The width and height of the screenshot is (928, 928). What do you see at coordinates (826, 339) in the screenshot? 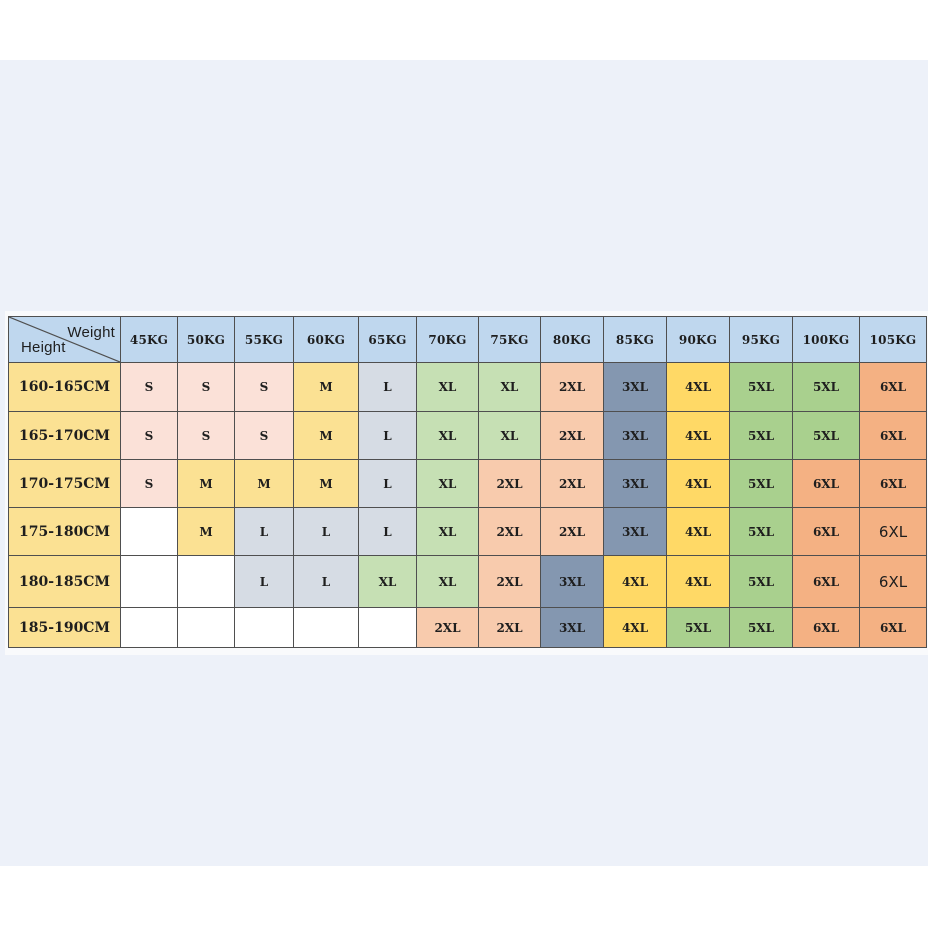
I see `weight-header-cell: 100KG` at bounding box center [826, 339].